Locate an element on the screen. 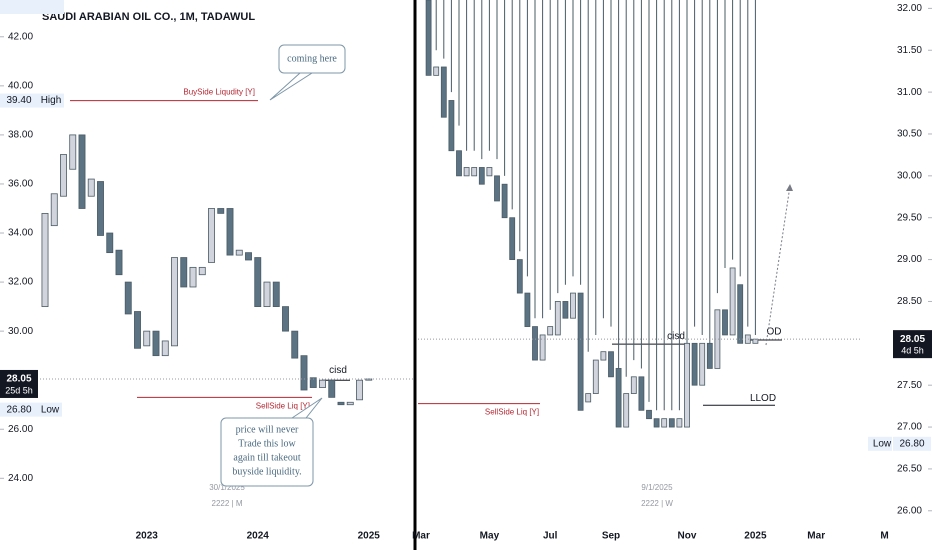 The image size is (932, 550). high-pill is located at coordinates (19, 100).